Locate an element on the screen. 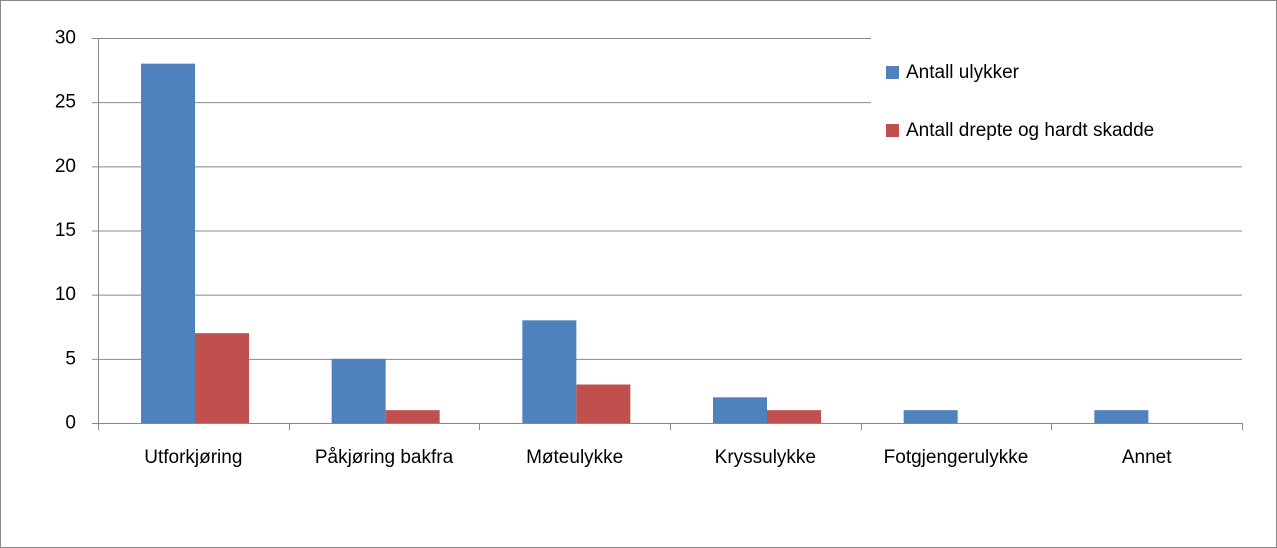 The height and width of the screenshot is (548, 1277). y-tick-label: 15 is located at coordinates (65, 230).